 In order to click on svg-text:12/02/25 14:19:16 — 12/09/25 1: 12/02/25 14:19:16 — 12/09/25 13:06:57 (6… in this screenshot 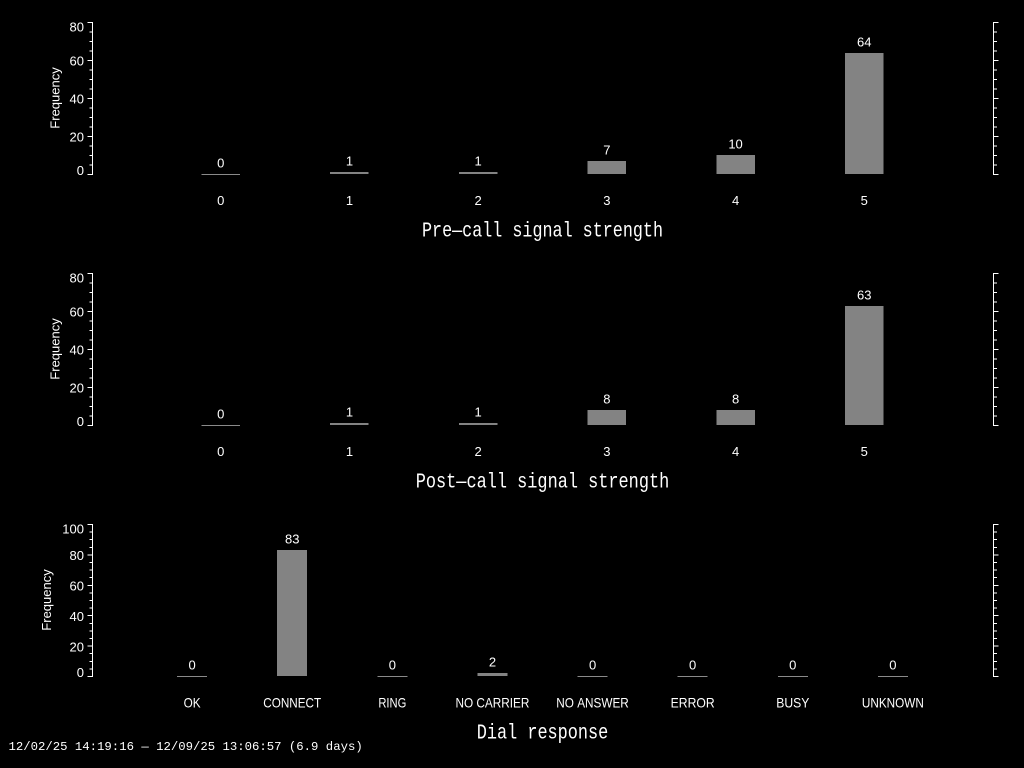, I will do `click(186, 747)`.